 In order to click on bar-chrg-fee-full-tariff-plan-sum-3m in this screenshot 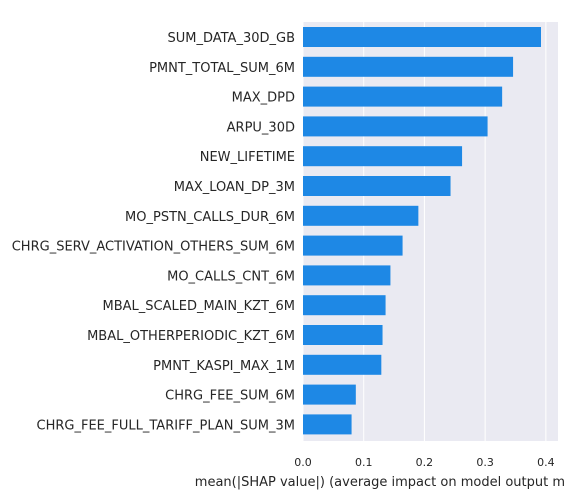, I will do `click(327, 424)`.